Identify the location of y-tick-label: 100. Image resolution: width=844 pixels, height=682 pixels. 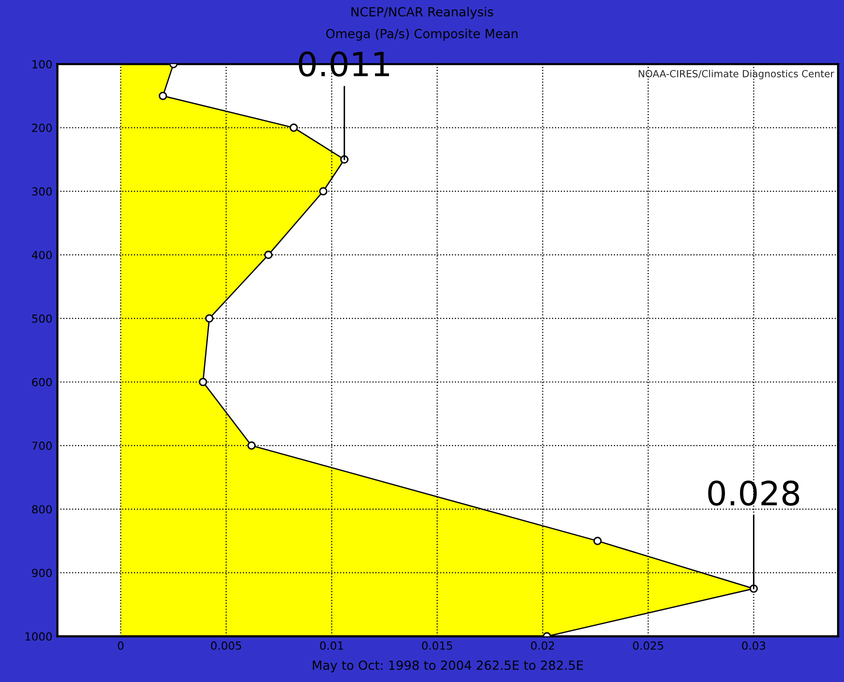
(42, 64).